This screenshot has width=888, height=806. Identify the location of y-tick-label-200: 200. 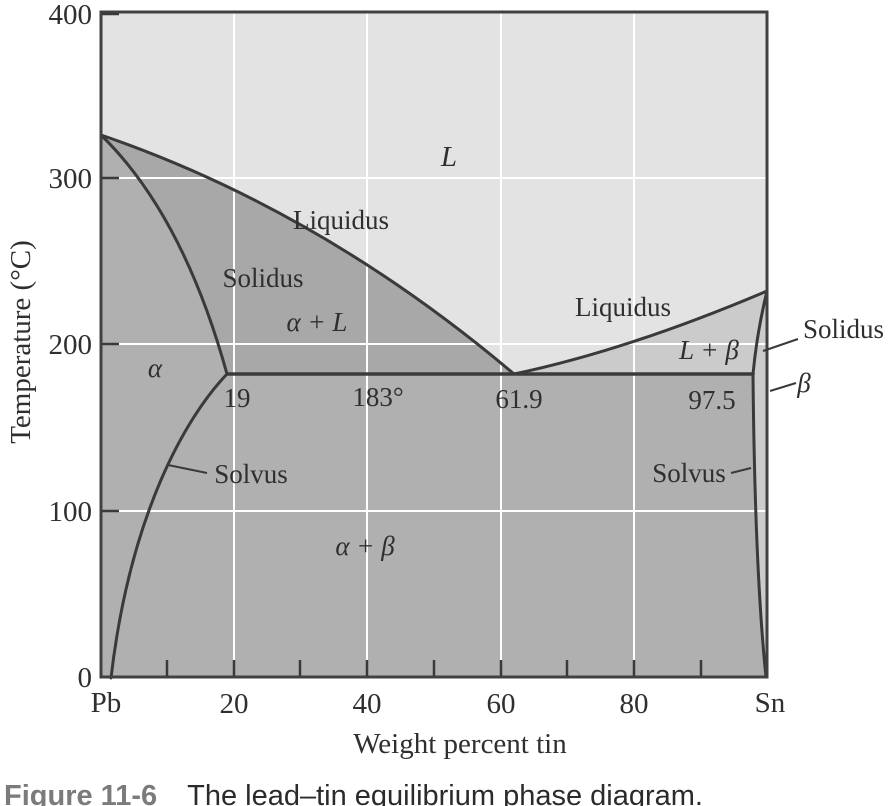
(71, 345).